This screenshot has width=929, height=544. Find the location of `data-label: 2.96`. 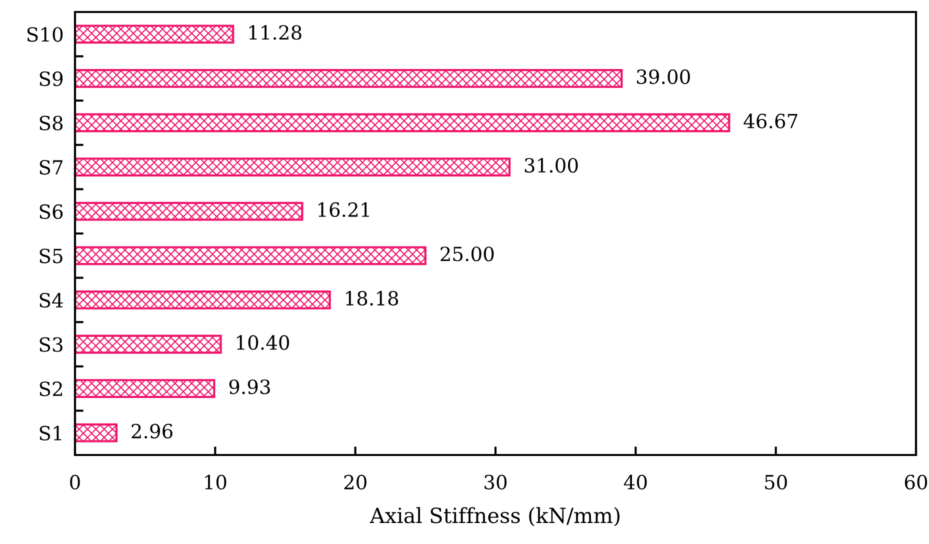

data-label: 2.96 is located at coordinates (152, 431).